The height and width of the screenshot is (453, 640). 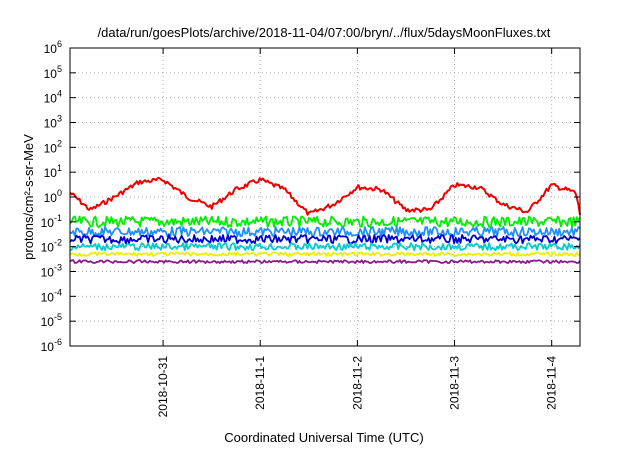 What do you see at coordinates (53, 146) in the screenshot?
I see `y-tick-label: 10²` at bounding box center [53, 146].